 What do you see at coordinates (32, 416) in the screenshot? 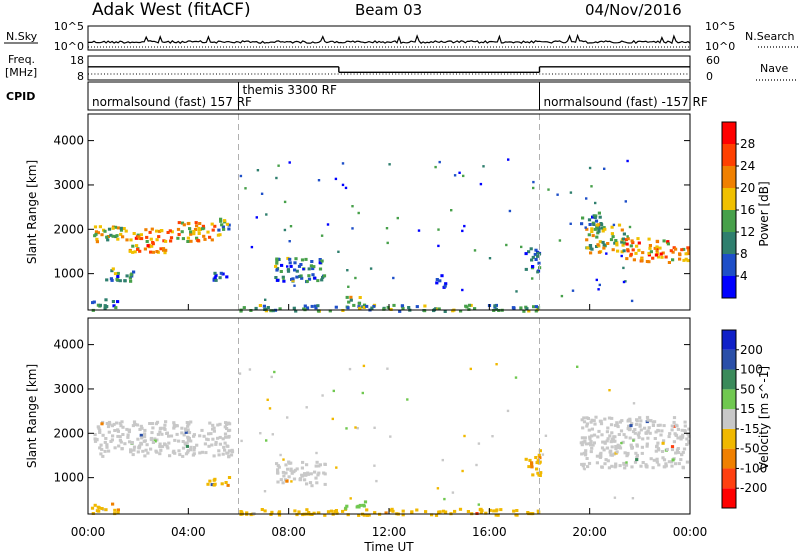
I see `velocity-ylabel: Slant Range [km]` at bounding box center [32, 416].